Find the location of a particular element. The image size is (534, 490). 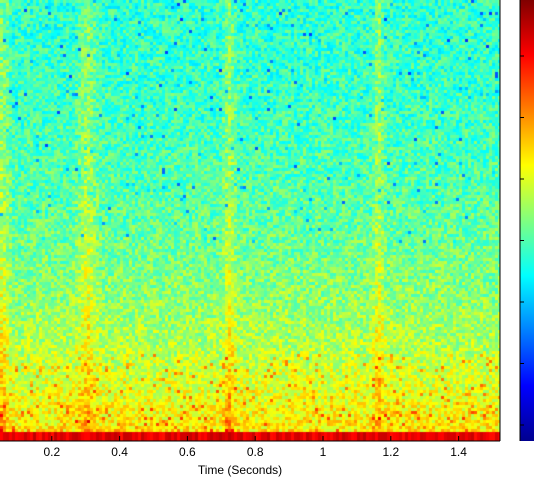

colorbar-ticks is located at coordinates (522, 240).